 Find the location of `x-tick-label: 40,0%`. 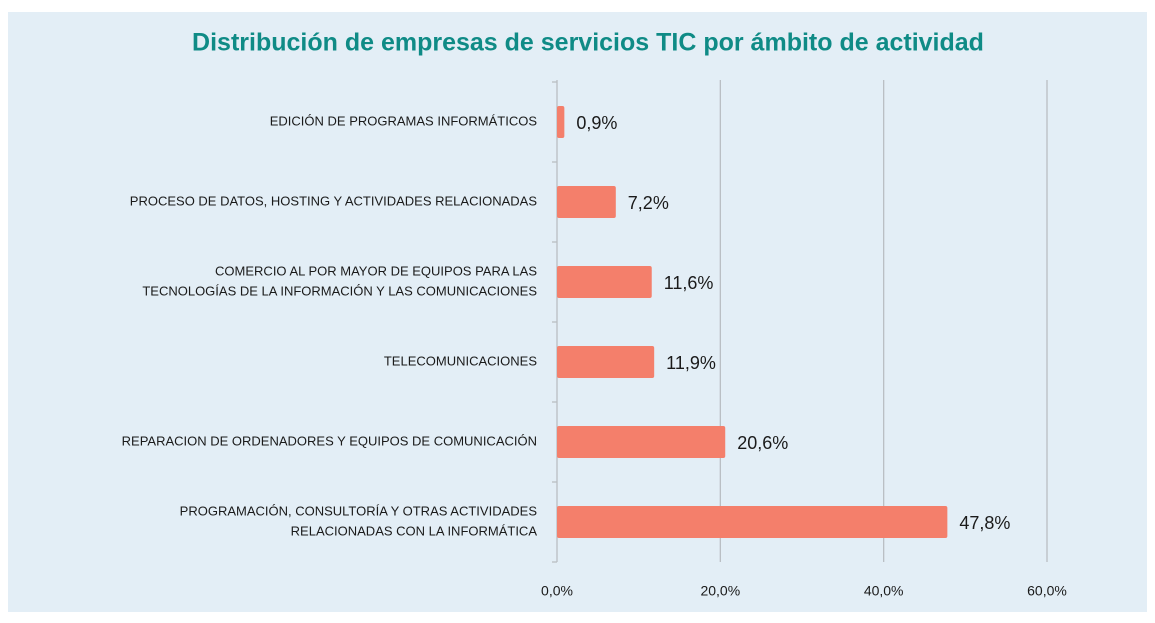

x-tick-label: 40,0% is located at coordinates (884, 591).